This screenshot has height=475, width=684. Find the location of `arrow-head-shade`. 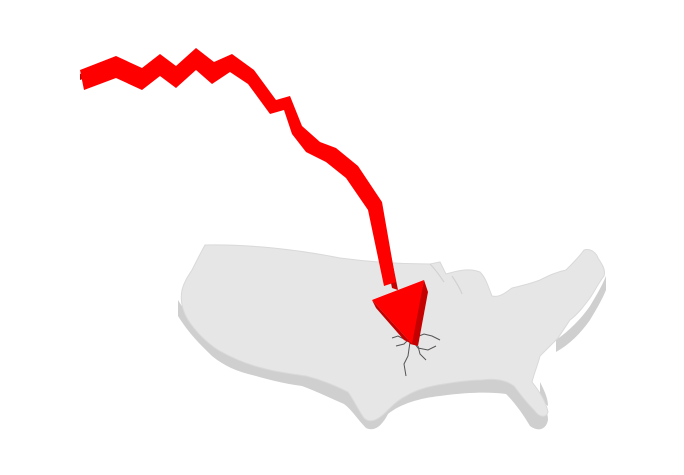

arrow-head-shade is located at coordinates (392, 322).